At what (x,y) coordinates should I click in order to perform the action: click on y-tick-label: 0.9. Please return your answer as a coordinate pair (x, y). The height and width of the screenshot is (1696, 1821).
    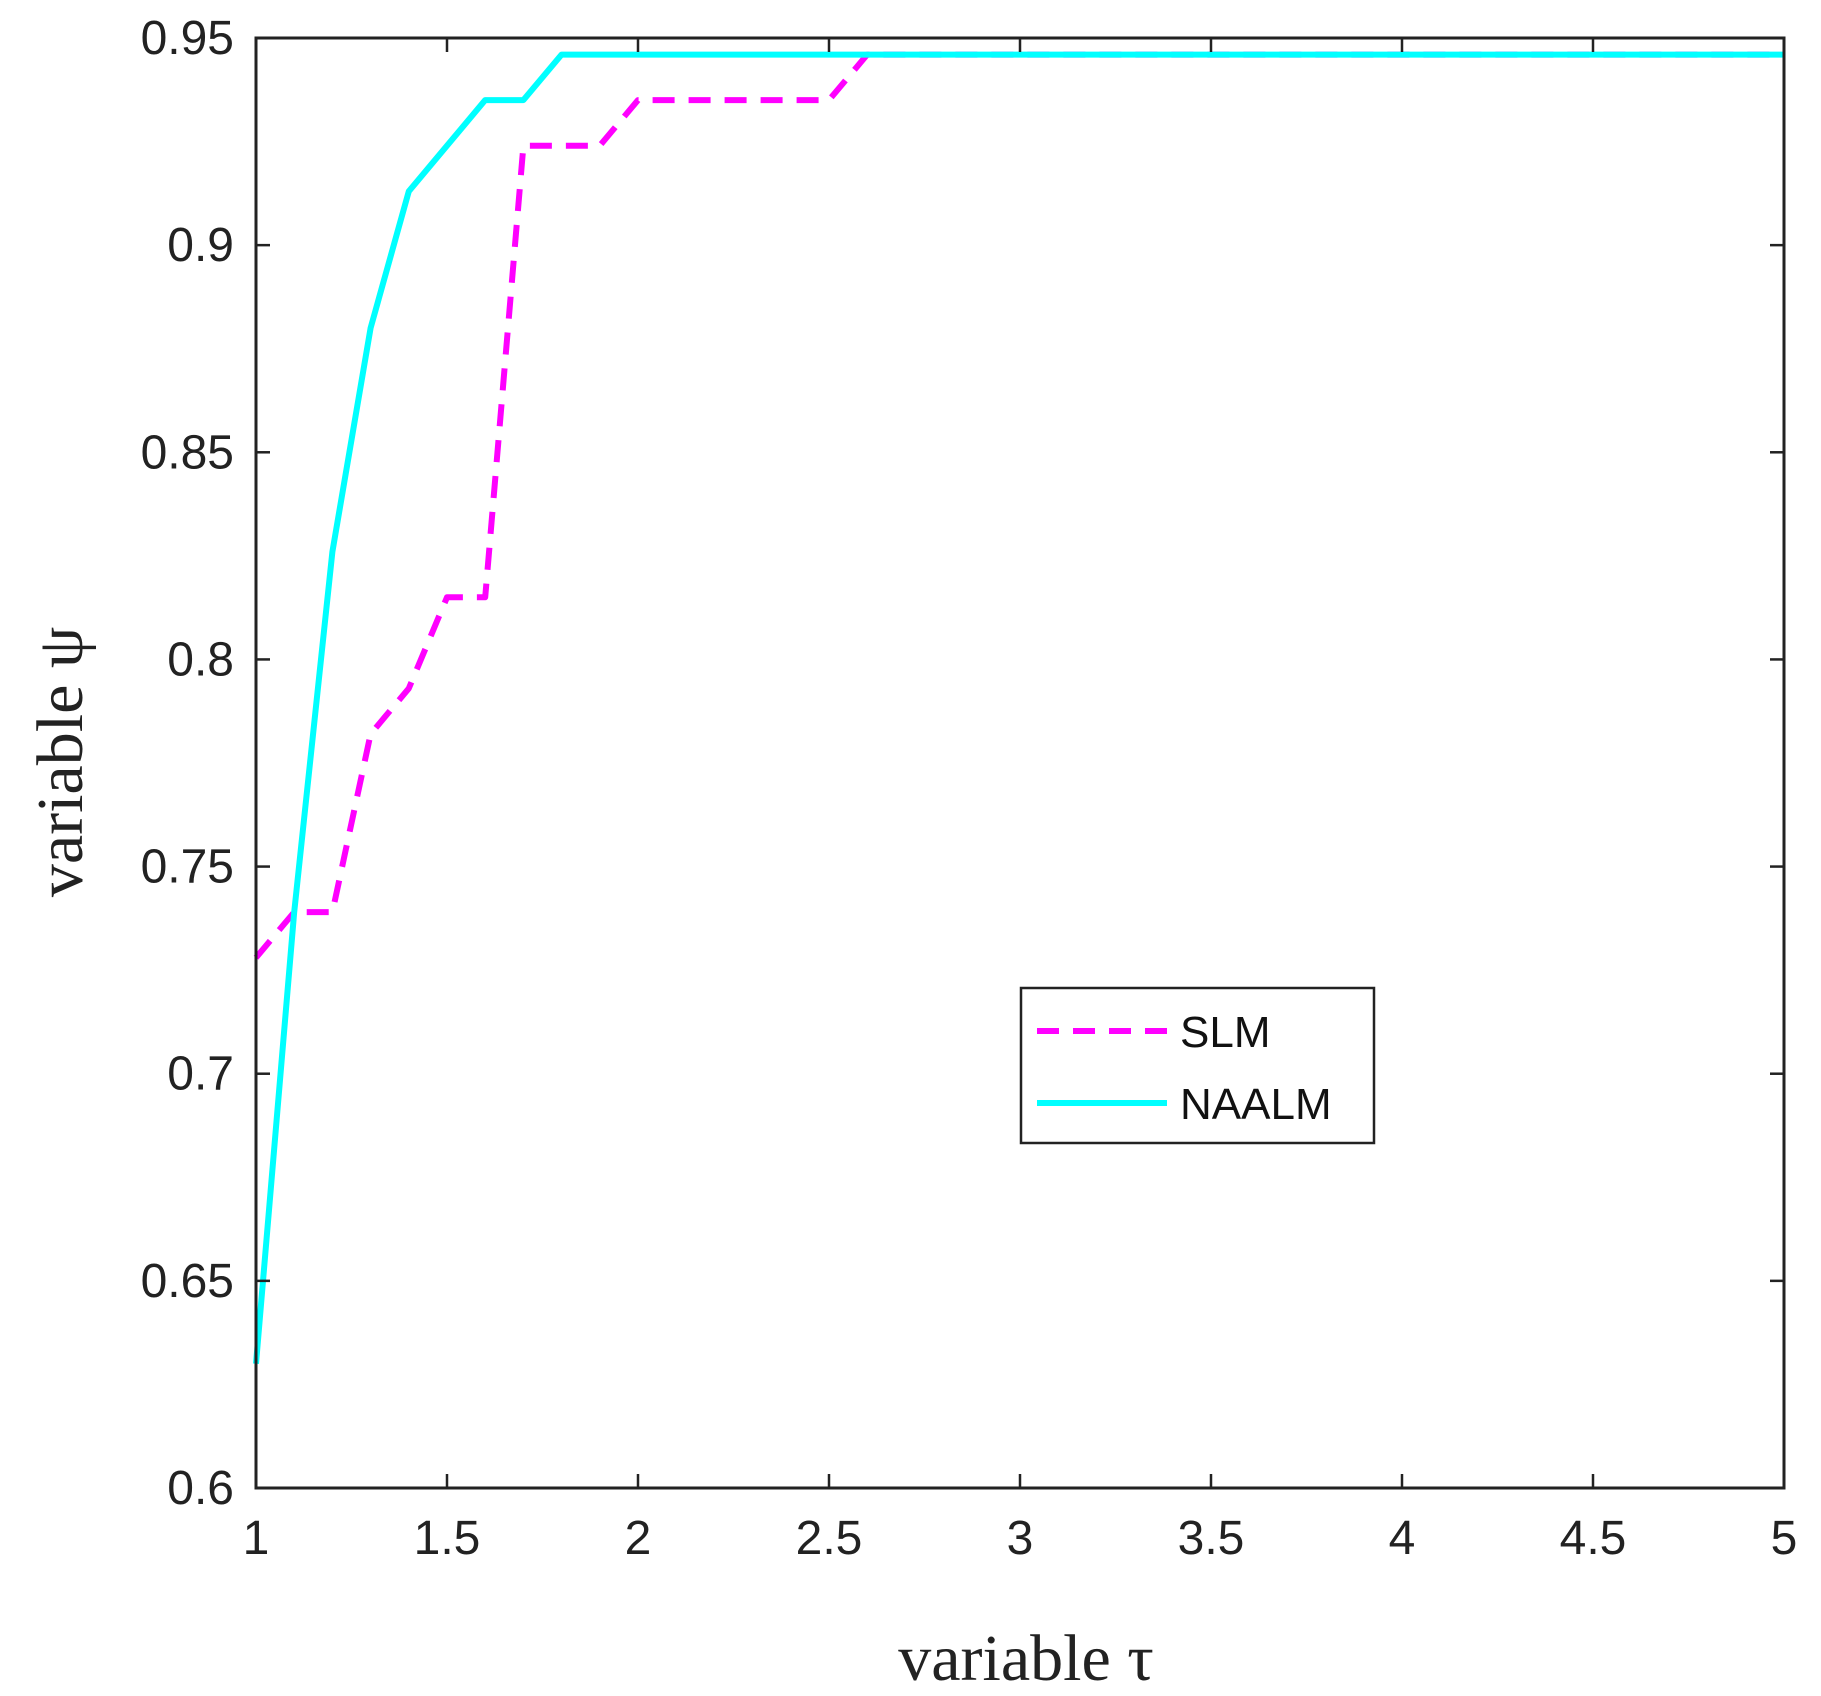
    Looking at the image, I should click on (200, 245).